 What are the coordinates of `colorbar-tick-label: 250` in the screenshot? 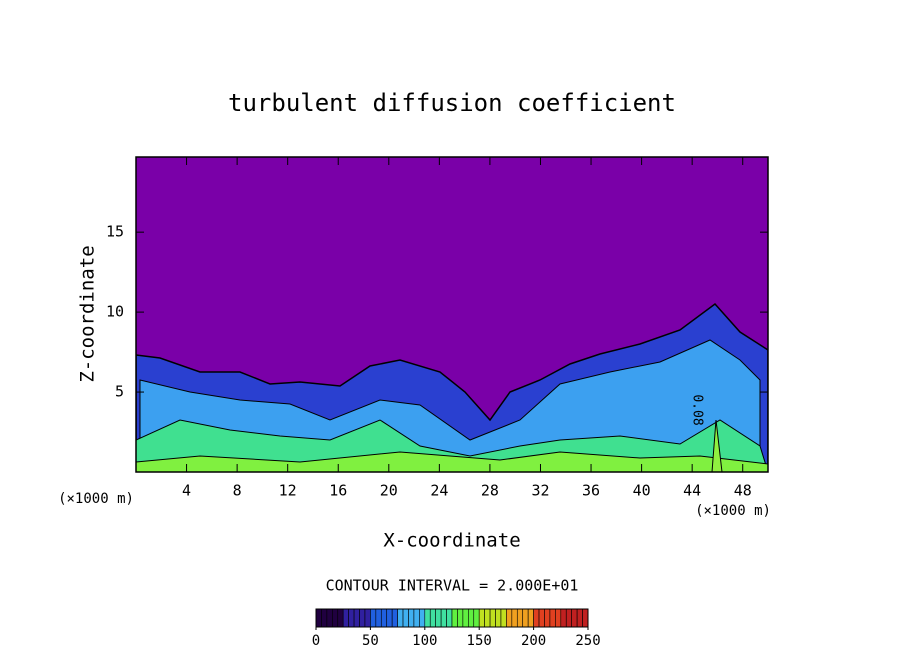 It's located at (587, 641).